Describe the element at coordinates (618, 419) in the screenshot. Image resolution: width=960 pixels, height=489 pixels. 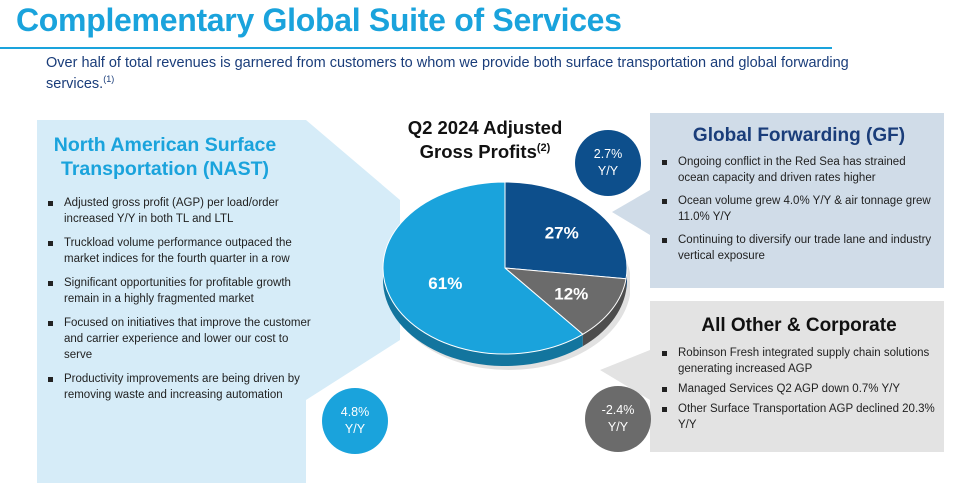
I see `other-growth-badge: -2.4% Y/Y` at that location.